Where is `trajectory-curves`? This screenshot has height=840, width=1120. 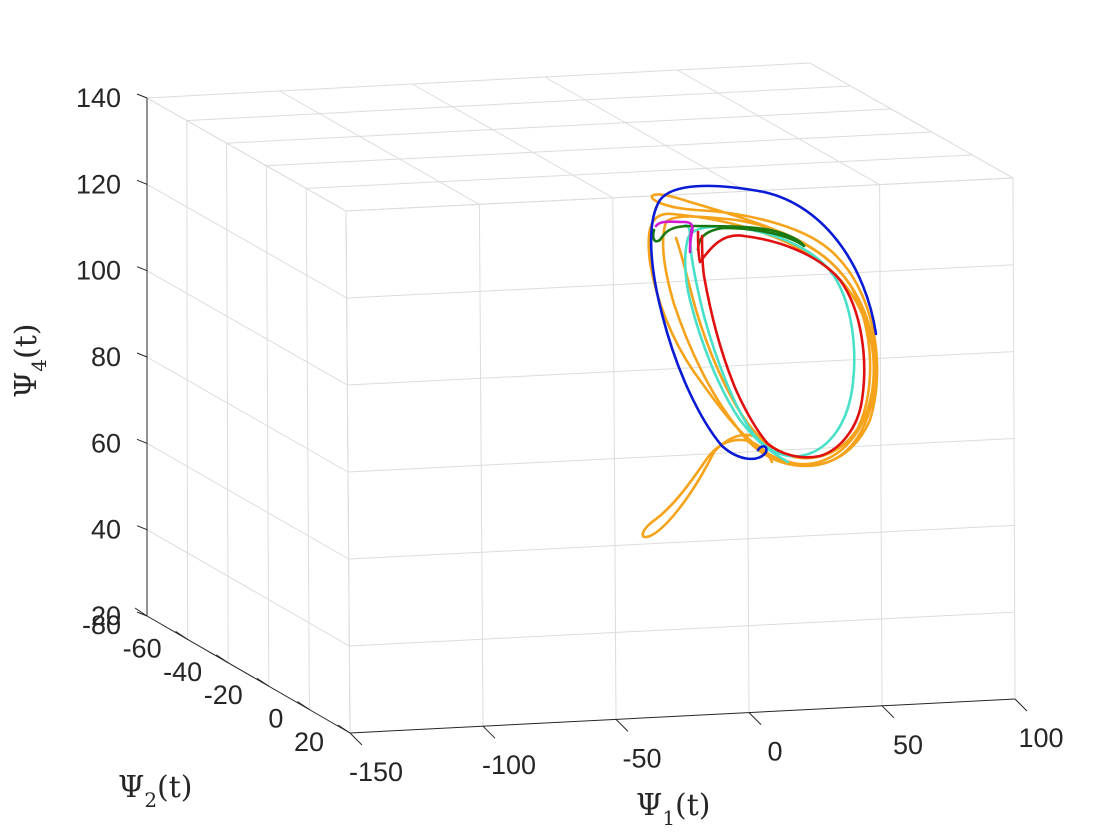 trajectory-curves is located at coordinates (760, 361).